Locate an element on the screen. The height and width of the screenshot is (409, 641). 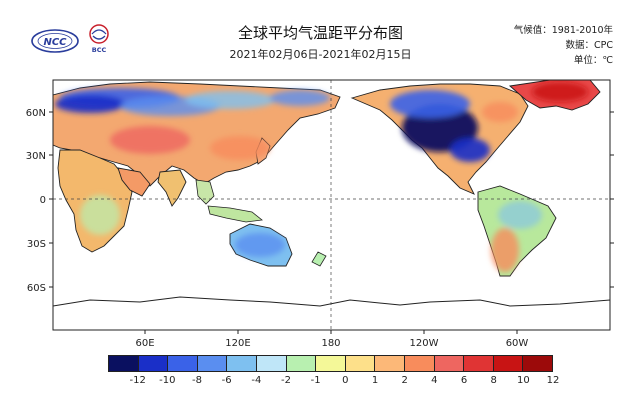
unit-label: 单位：℃ is located at coordinates (593, 60).